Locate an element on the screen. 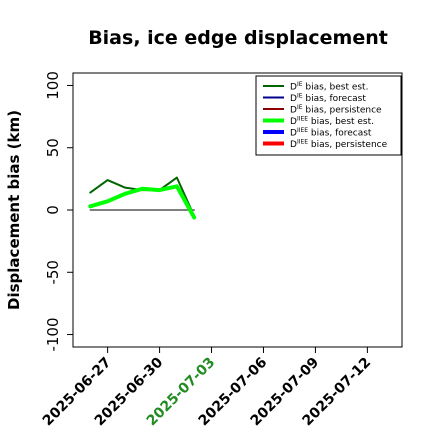 This screenshot has width=440, height=440. series-line is located at coordinates (142, 202).